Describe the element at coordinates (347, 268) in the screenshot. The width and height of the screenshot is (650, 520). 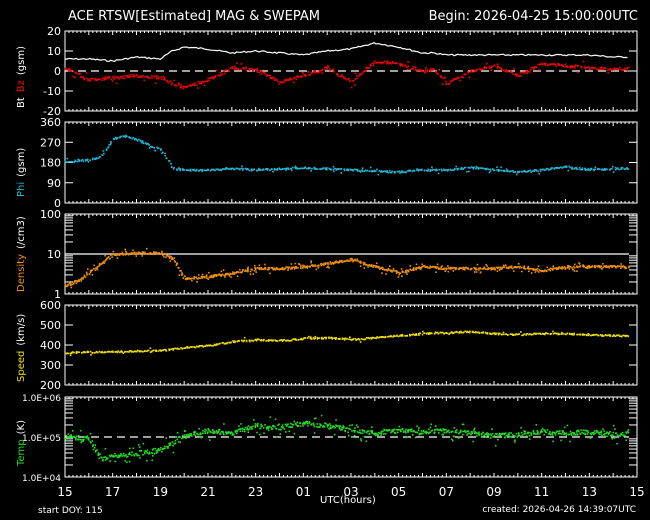
I see `series-density` at that location.